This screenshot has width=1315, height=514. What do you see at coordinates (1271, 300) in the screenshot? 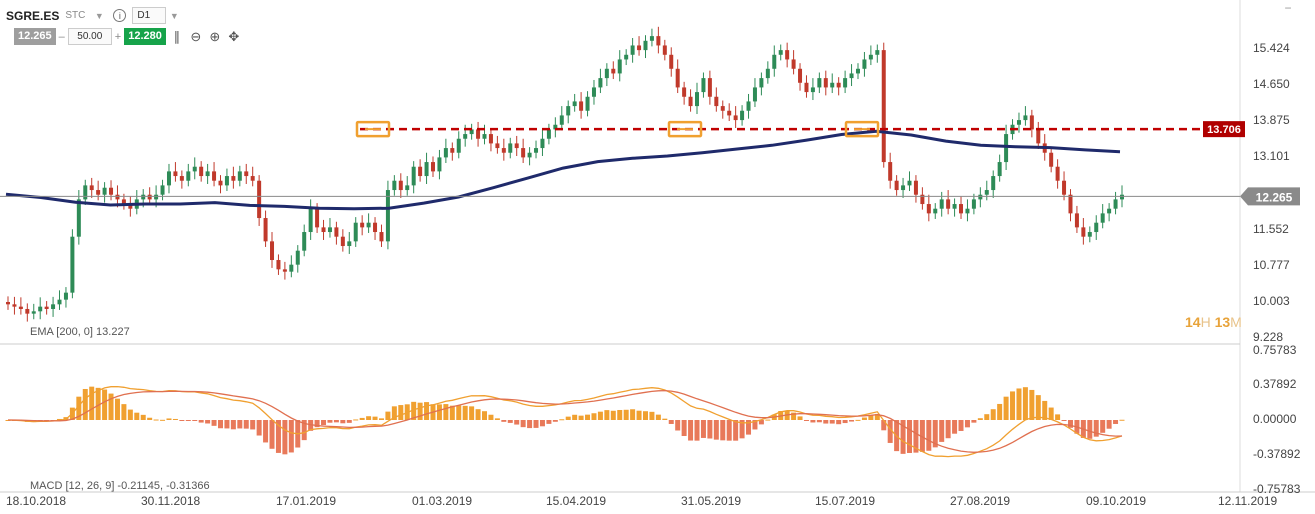
I see `price-tick: 10.003` at bounding box center [1271, 300].